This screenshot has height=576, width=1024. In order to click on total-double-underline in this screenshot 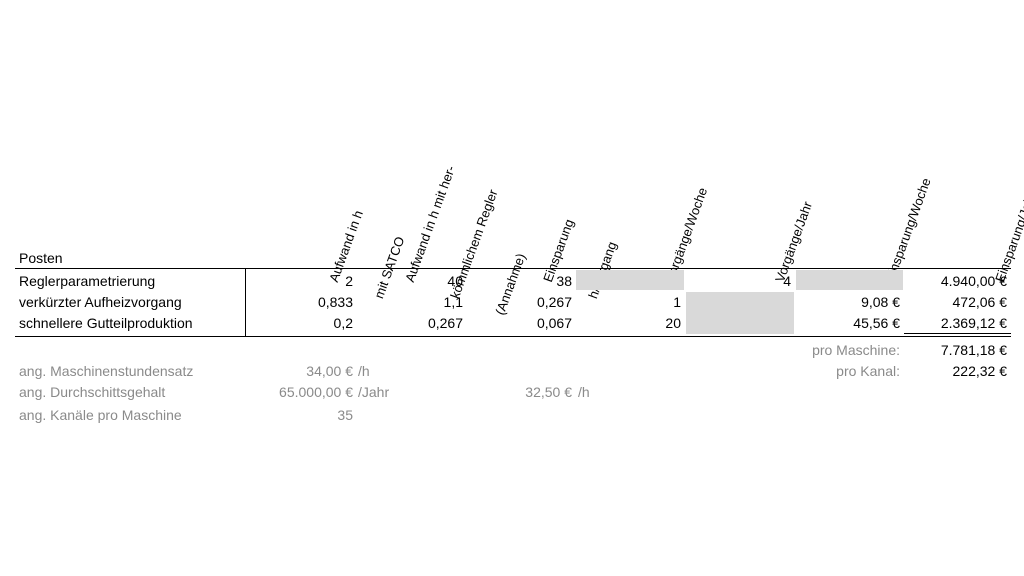, I will do `click(957, 333)`.